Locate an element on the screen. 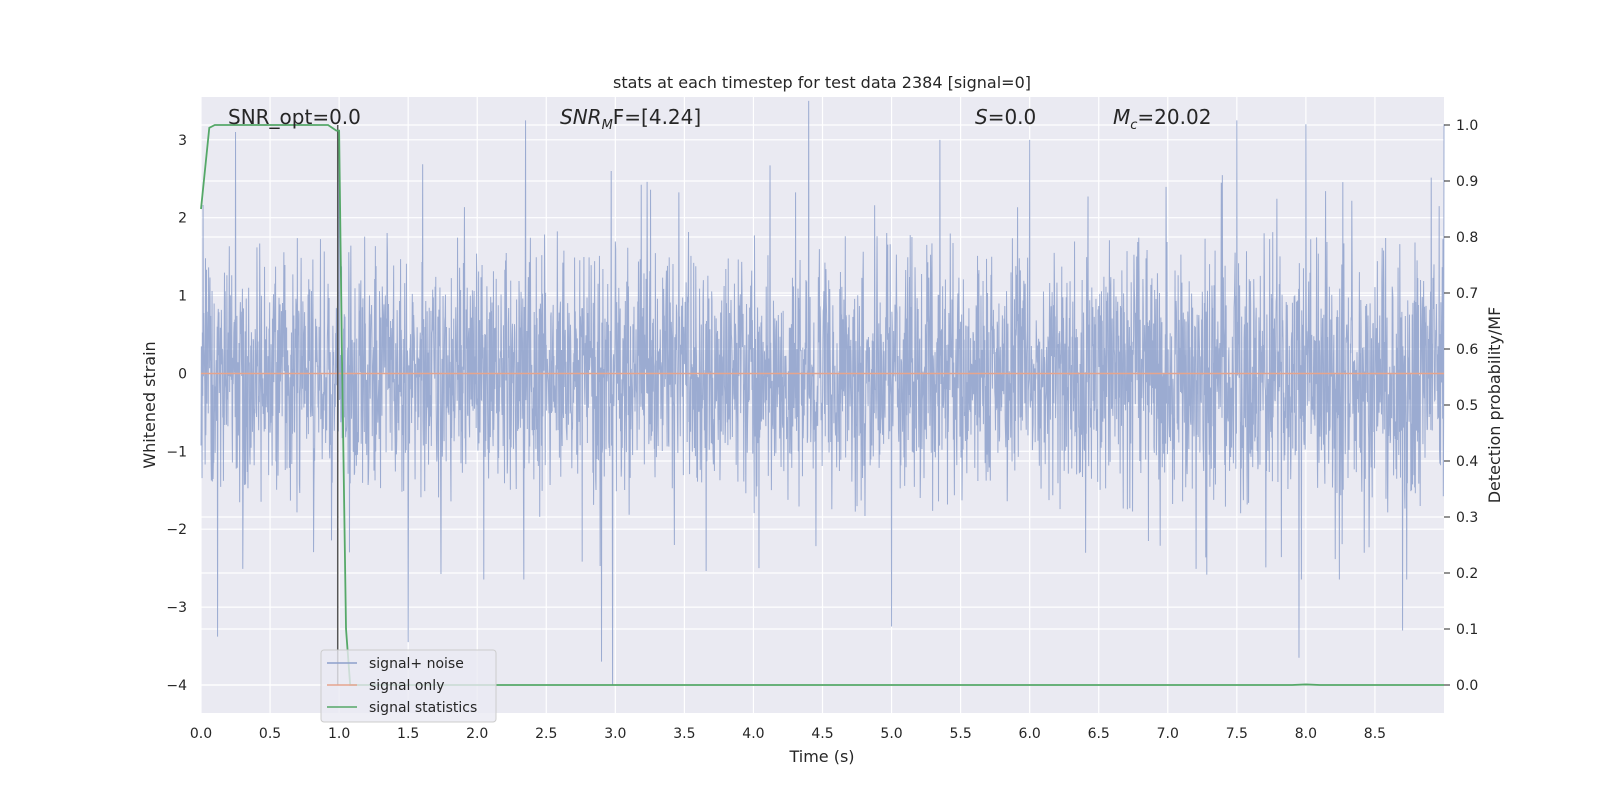 This screenshot has width=1600, height=800. x-tick-label-5: 2.5 is located at coordinates (546, 734).